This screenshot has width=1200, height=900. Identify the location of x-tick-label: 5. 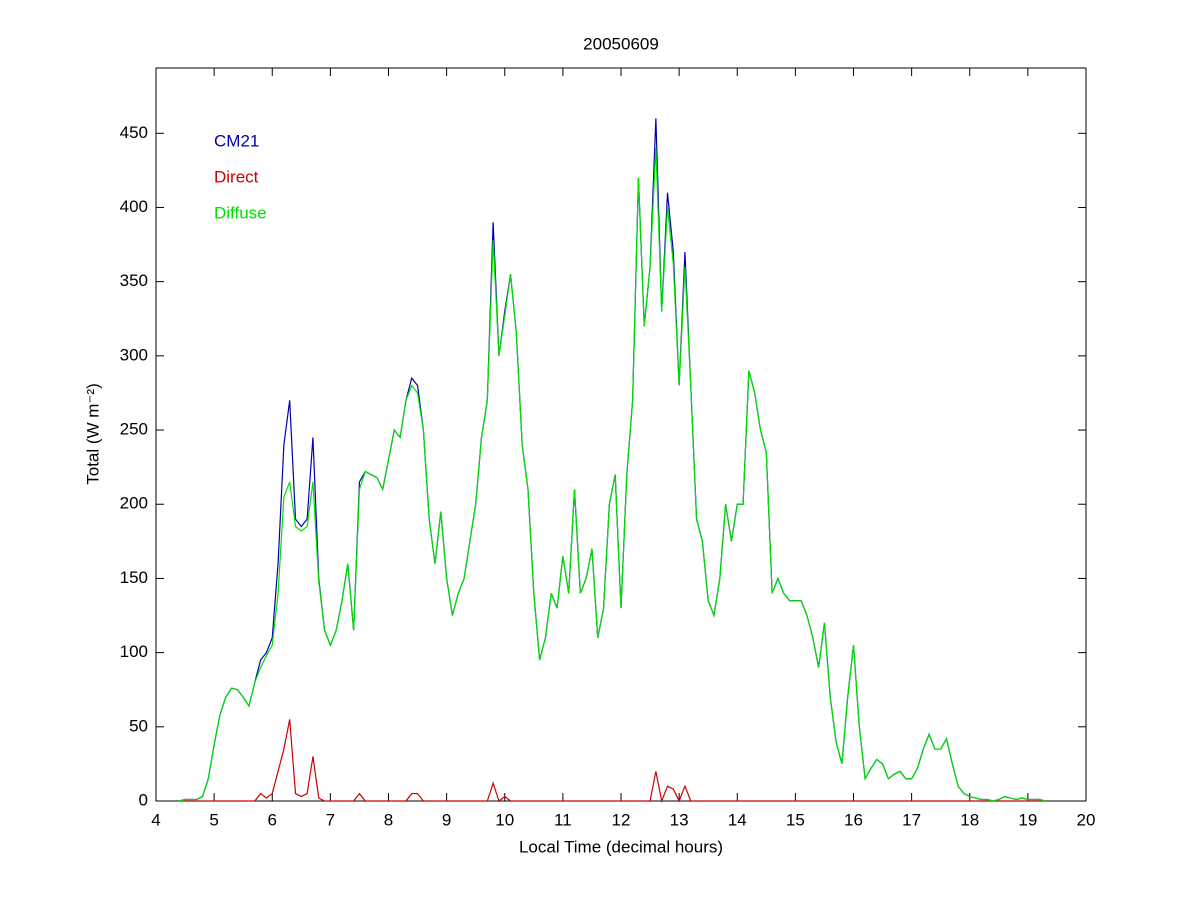
(213, 819).